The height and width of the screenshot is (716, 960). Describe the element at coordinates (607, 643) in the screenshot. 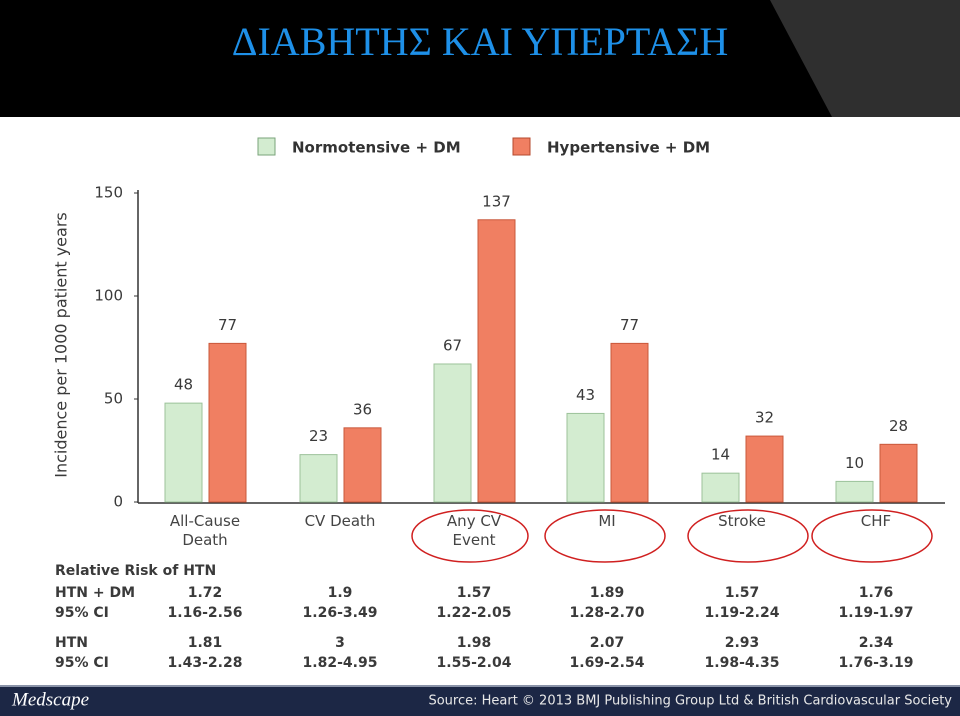

I see `table-cell: 2.07` at that location.